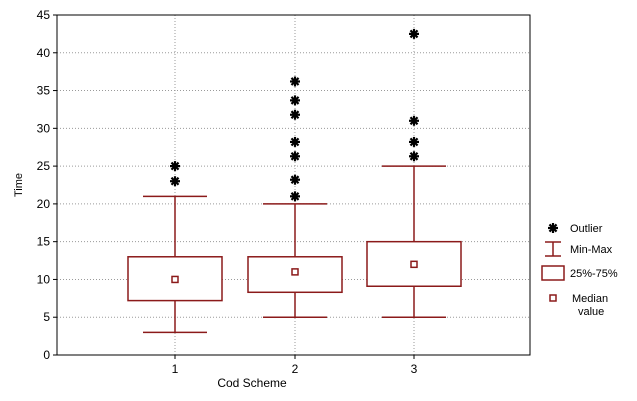 The height and width of the screenshot is (401, 637). What do you see at coordinates (590, 299) in the screenshot?
I see `legend-label: Median` at bounding box center [590, 299].